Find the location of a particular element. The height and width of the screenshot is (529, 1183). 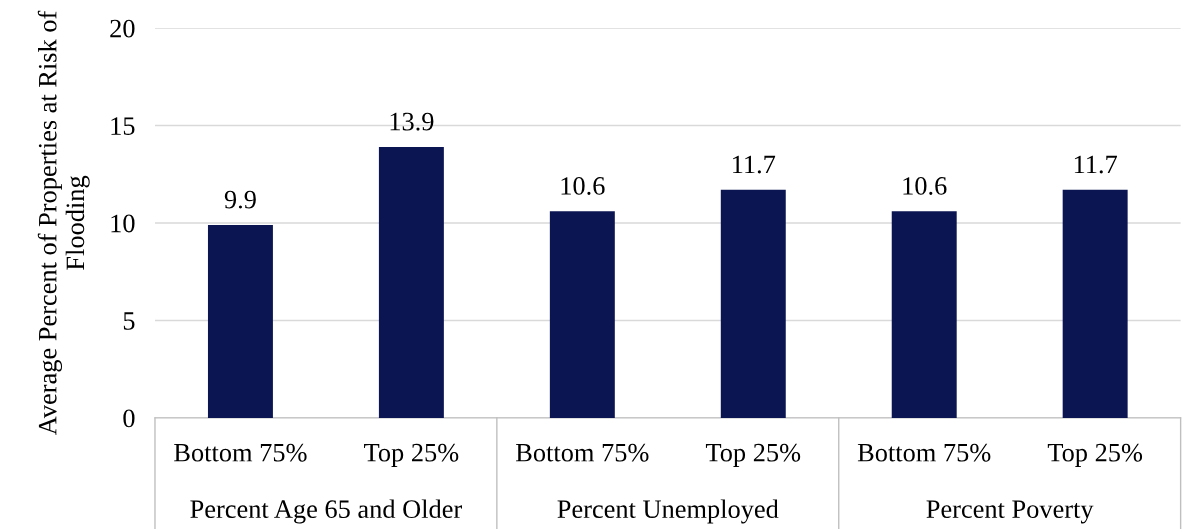

y-tick-label: 20 is located at coordinates (122, 28).